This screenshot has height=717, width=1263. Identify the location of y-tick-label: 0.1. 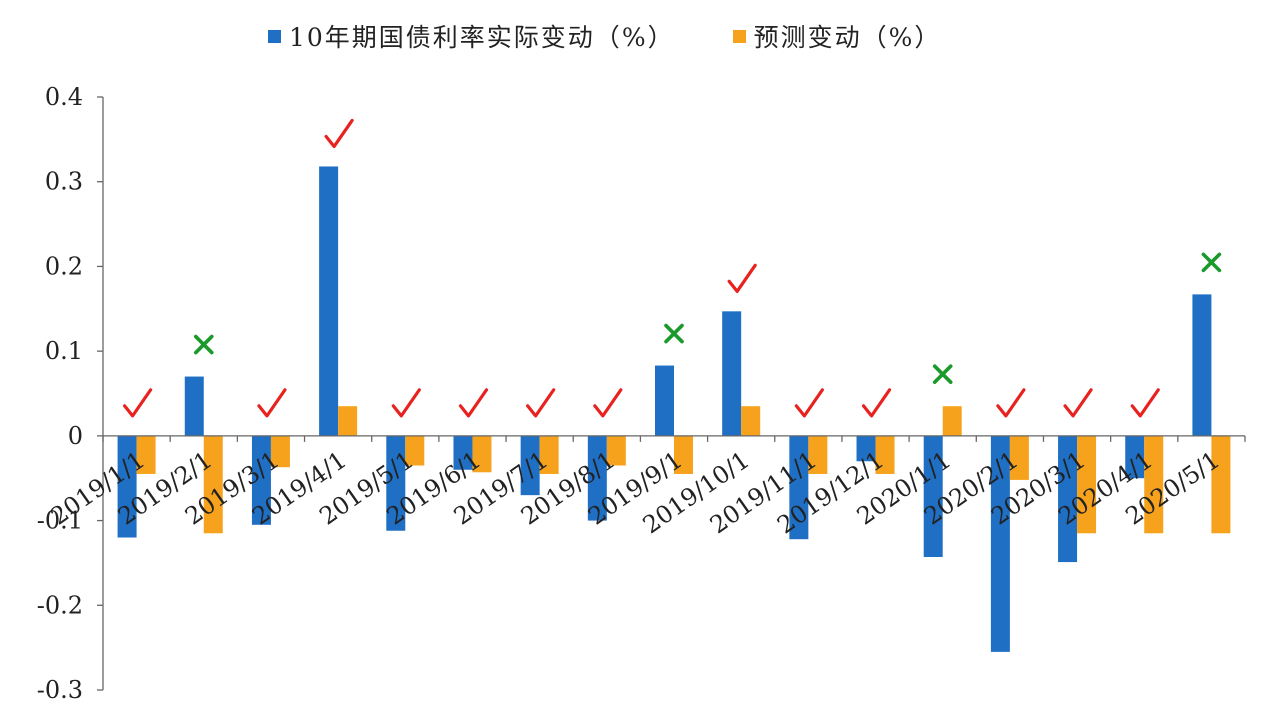
(64, 351).